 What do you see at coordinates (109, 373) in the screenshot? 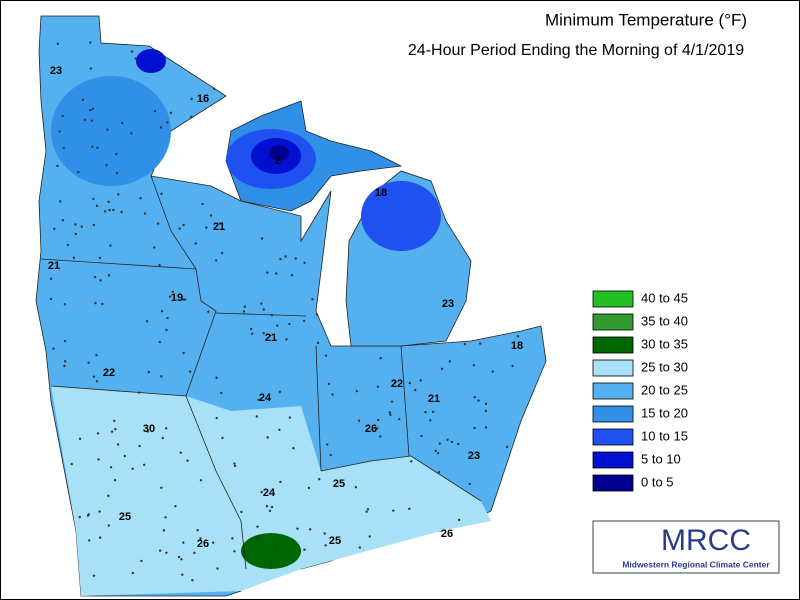
I see `map-value-label: 22` at bounding box center [109, 373].